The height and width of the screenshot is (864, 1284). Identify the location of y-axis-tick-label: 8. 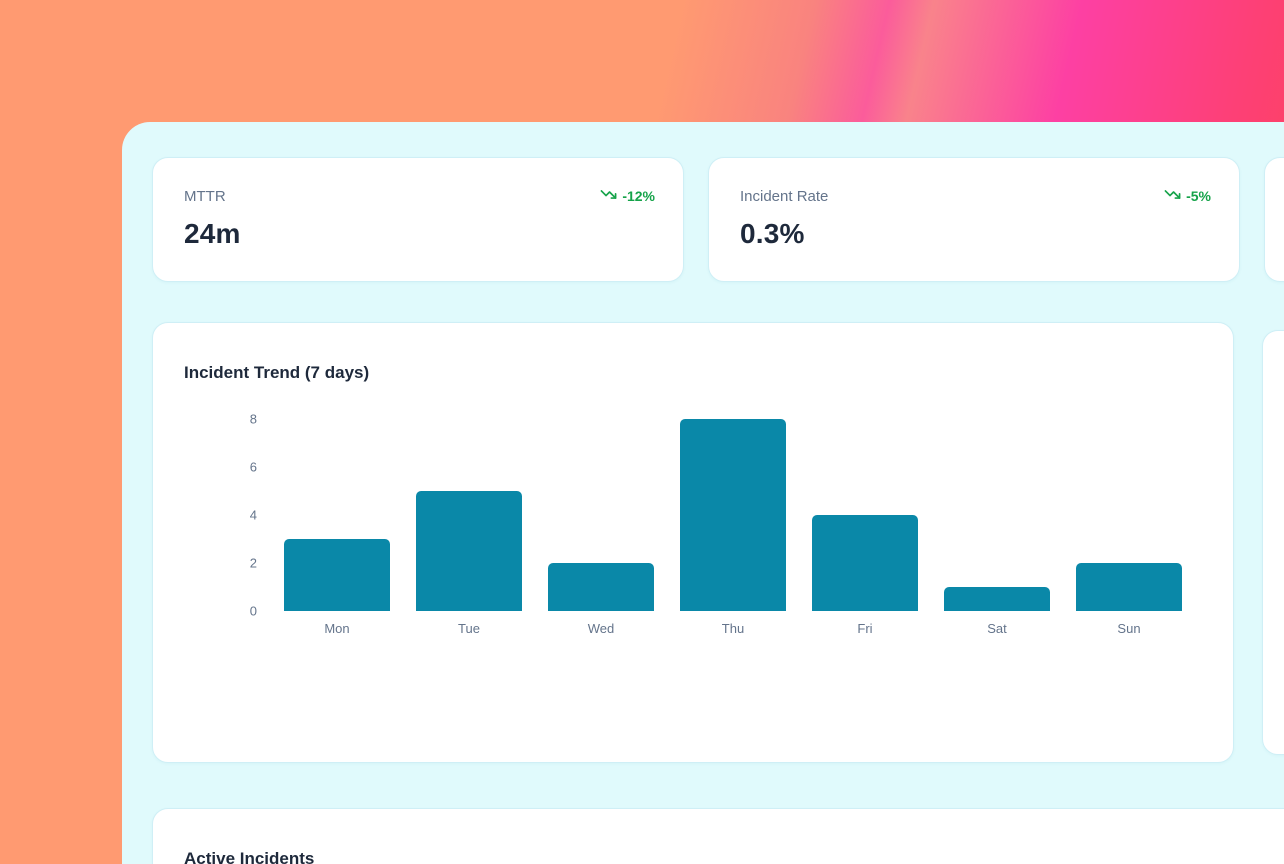
(253, 419).